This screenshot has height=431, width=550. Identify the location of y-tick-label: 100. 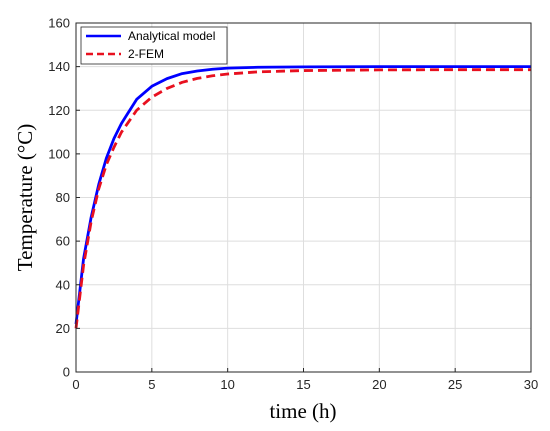
(59, 153).